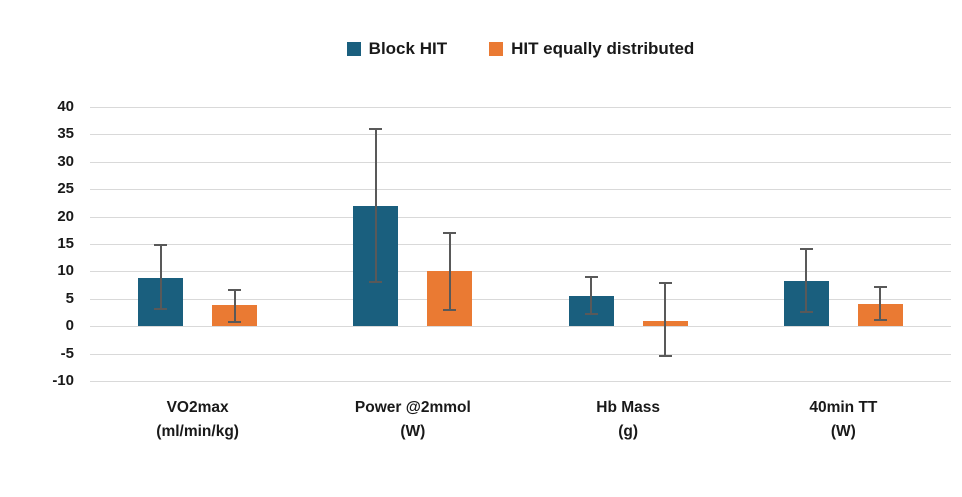 The width and height of the screenshot is (962, 497). I want to click on y-axis-tick-label: 30, so click(65, 161).